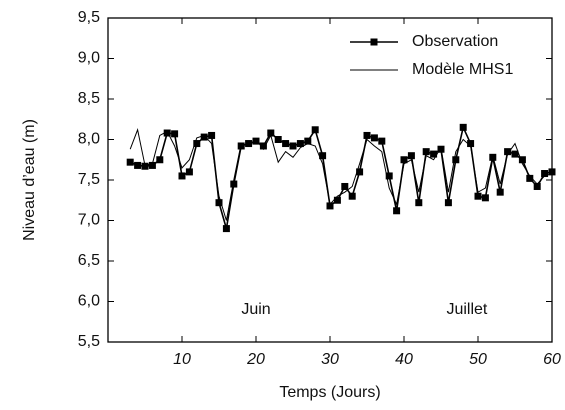  What do you see at coordinates (89, 341) in the screenshot?
I see `y-tick-label: 5,5` at bounding box center [89, 341].